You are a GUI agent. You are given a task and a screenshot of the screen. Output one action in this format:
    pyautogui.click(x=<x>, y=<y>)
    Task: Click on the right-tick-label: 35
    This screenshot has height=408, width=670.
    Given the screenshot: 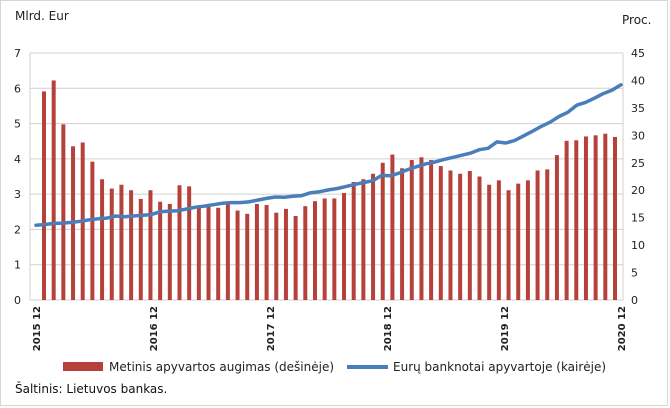 What is the action you would take?
    pyautogui.click(x=638, y=108)
    